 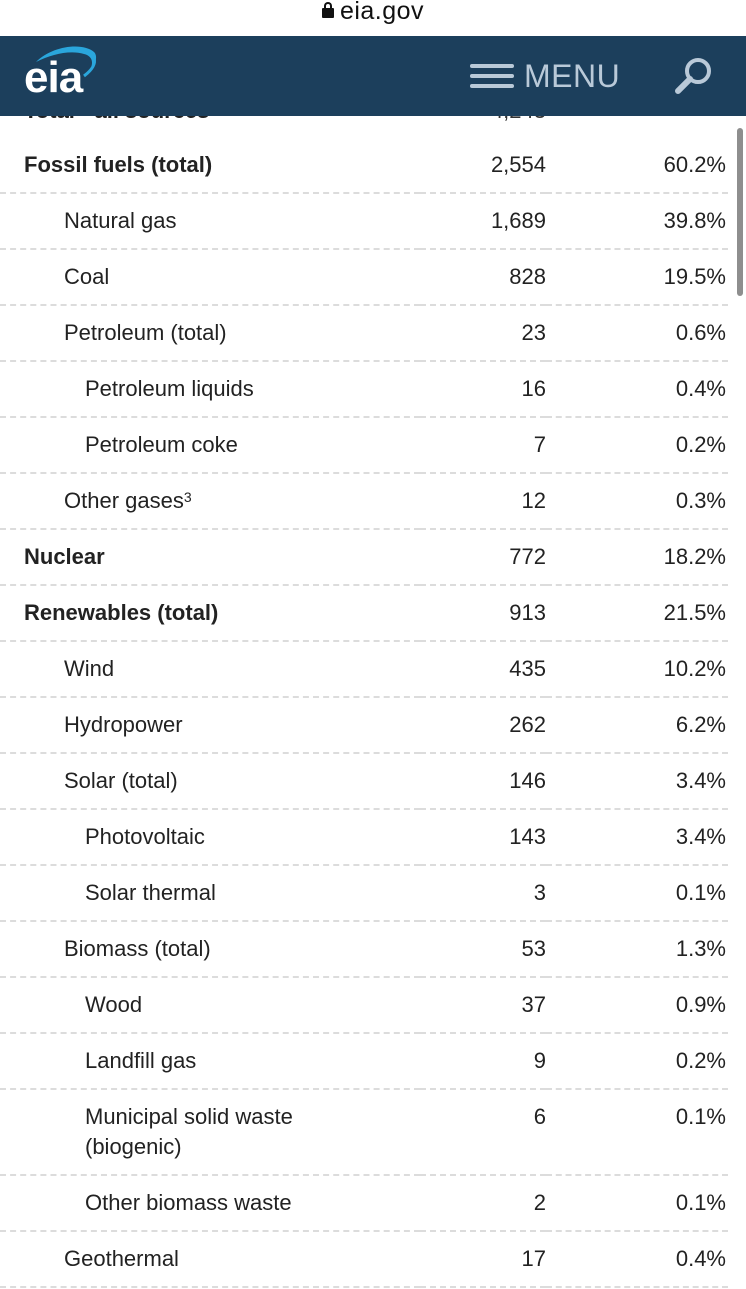 What do you see at coordinates (382, 12) in the screenshot?
I see `url-domain: eia.gov` at bounding box center [382, 12].